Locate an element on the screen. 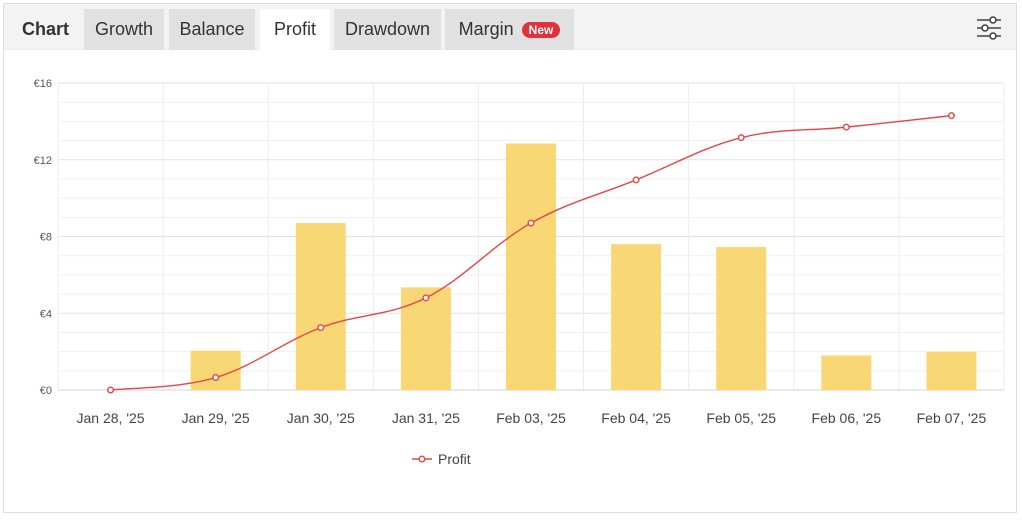 This screenshot has height=520, width=1022. tab-drawdown-label: Drawdown is located at coordinates (387, 29).